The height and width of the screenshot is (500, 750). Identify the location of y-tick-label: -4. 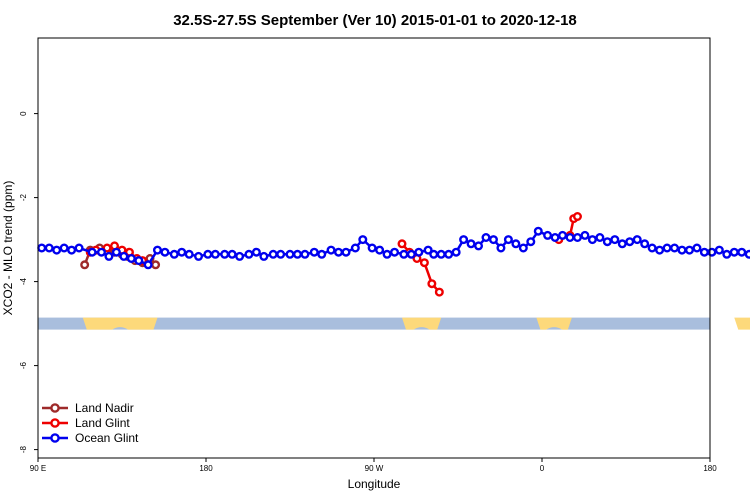
(23, 281).